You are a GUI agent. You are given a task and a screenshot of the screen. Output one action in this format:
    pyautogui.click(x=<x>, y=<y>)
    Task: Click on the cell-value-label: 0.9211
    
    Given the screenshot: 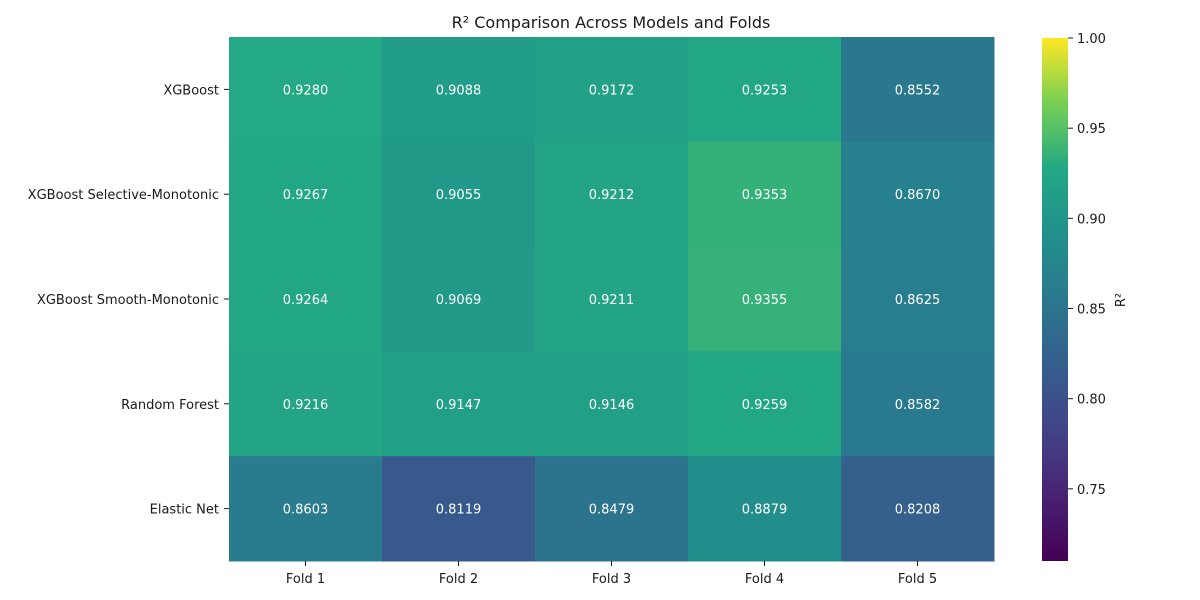 What is the action you would take?
    pyautogui.click(x=612, y=300)
    